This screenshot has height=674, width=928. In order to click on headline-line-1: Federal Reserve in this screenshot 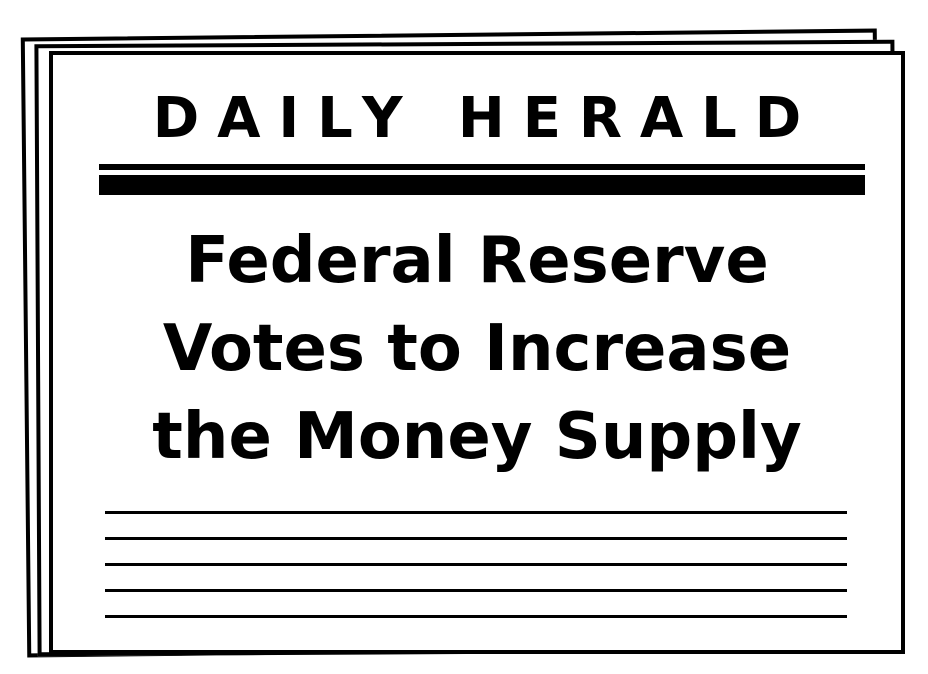, I will do `click(477, 261)`.